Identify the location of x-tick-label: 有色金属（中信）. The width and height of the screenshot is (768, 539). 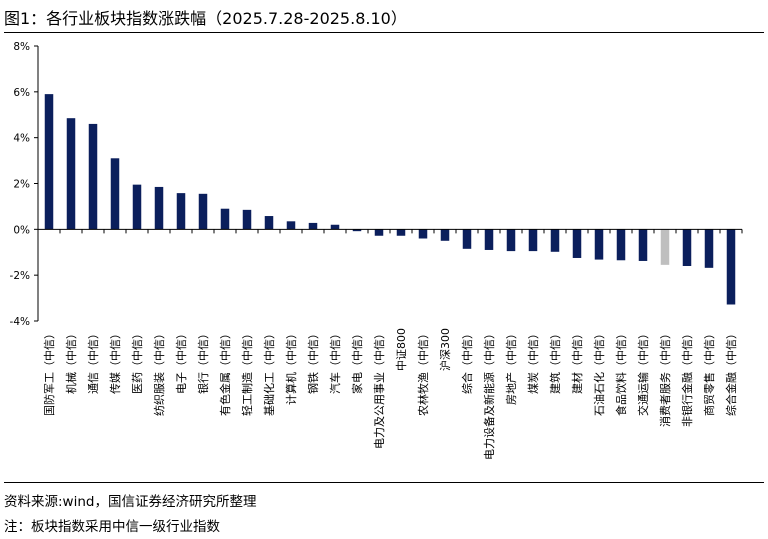
(225, 372).